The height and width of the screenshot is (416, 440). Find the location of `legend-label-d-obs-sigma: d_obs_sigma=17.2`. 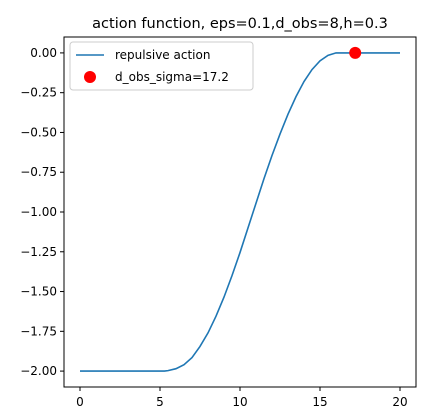

legend-label-d-obs-sigma: d_obs_sigma=17.2 is located at coordinates (172, 77).